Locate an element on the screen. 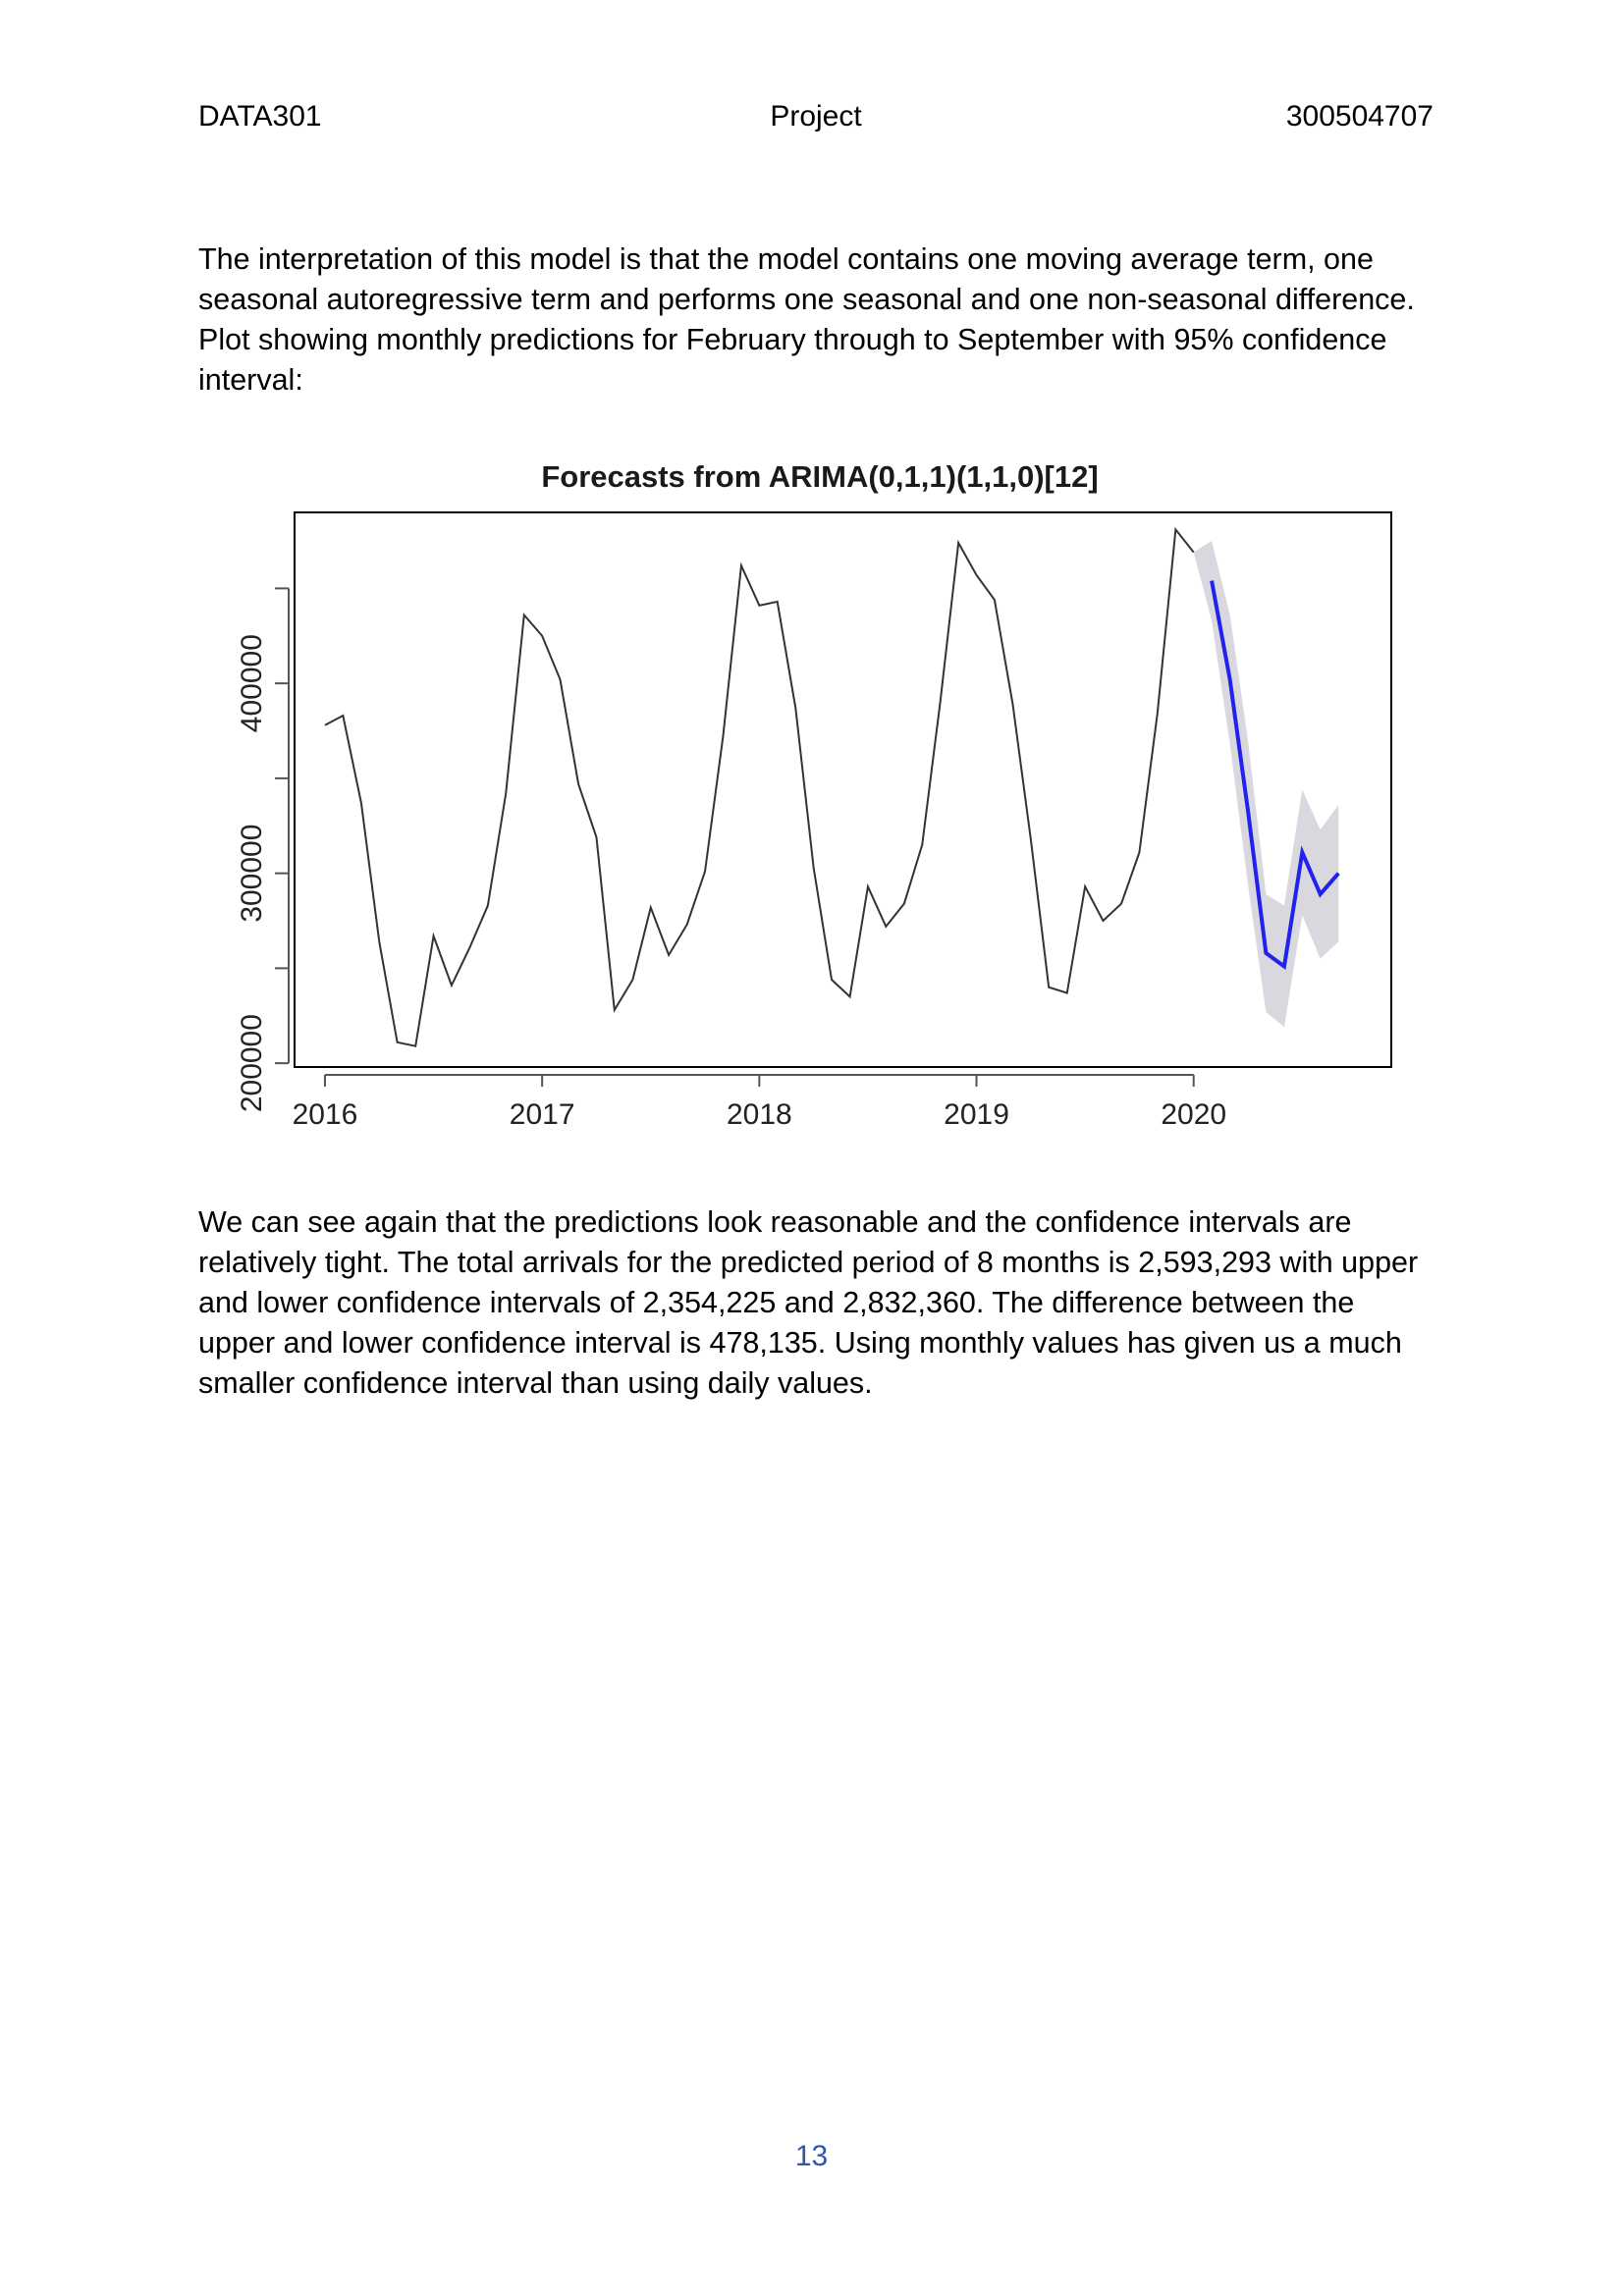 This screenshot has width=1623, height=2296. x-tick-label: 2020 is located at coordinates (1193, 1114).